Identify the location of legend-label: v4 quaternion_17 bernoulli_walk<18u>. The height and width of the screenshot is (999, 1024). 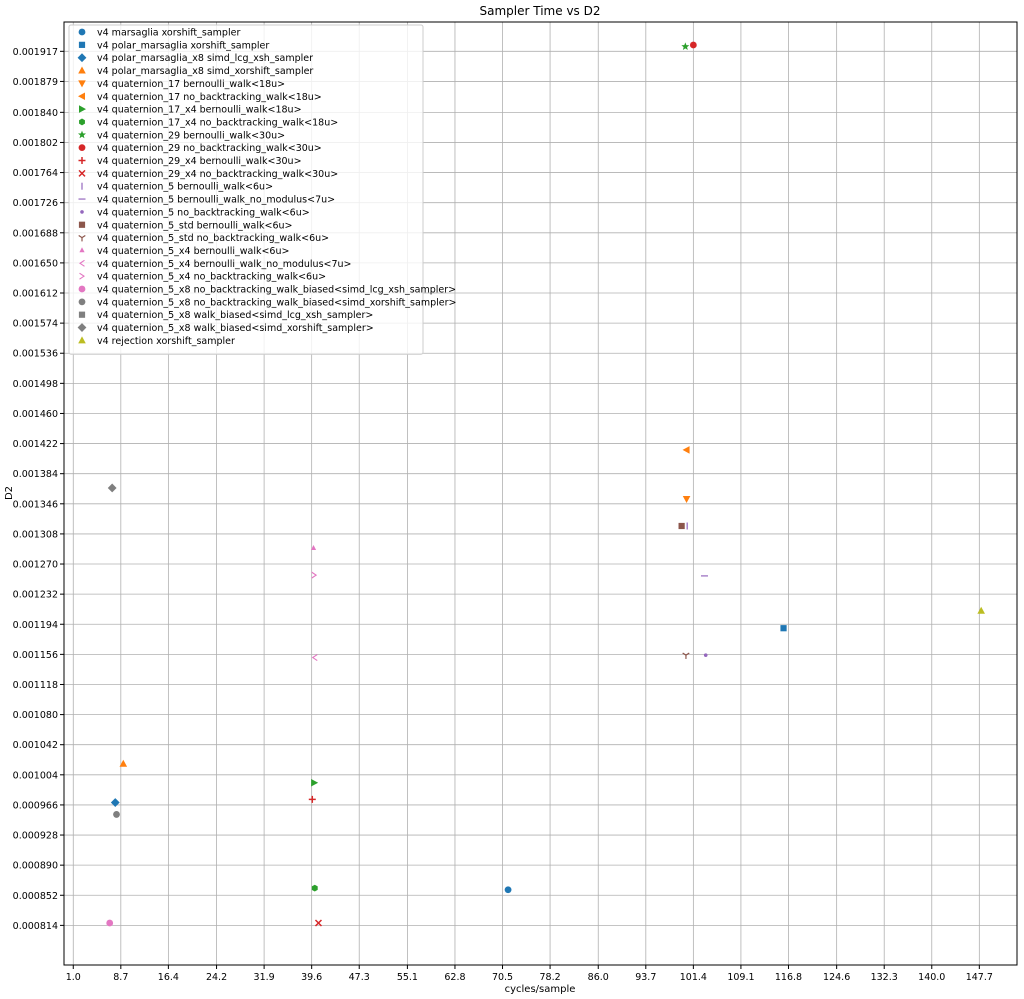
(191, 84).